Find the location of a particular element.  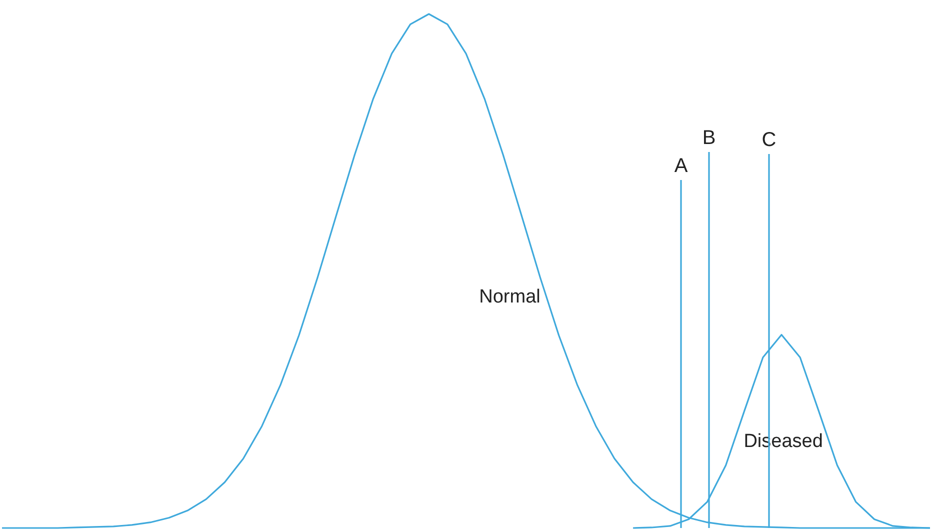

annotation: B is located at coordinates (709, 138).